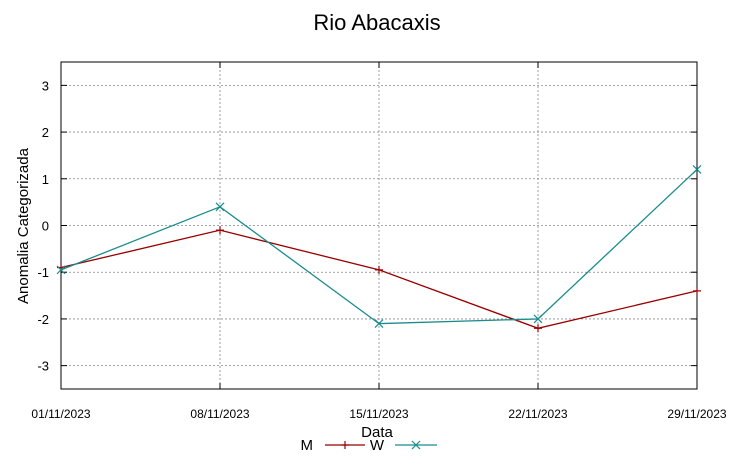 The height and width of the screenshot is (459, 753). I want to click on y-tick-label: -3, so click(43, 366).